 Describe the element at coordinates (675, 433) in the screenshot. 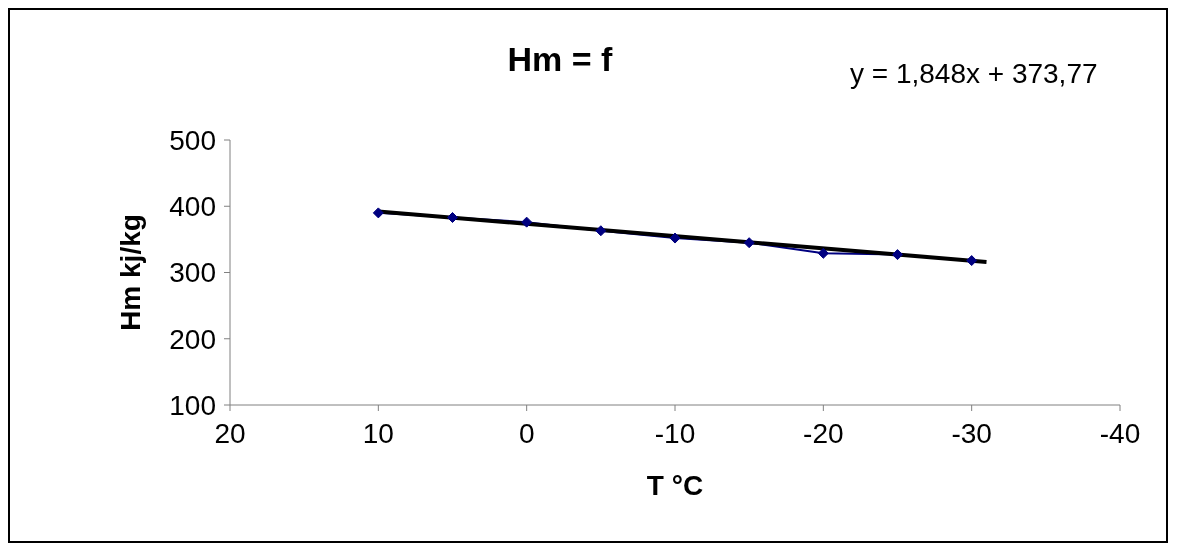

I see `x-tick-label: -10` at that location.